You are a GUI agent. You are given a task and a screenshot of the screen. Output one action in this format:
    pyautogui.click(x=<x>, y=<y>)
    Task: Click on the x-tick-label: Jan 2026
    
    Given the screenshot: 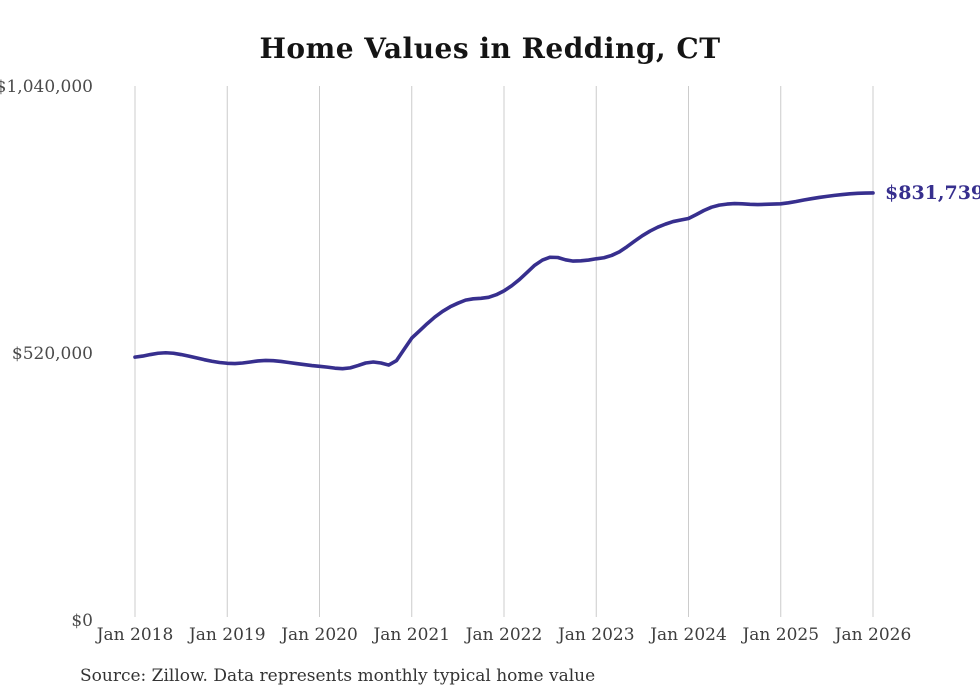 What is the action you would take?
    pyautogui.click(x=872, y=635)
    